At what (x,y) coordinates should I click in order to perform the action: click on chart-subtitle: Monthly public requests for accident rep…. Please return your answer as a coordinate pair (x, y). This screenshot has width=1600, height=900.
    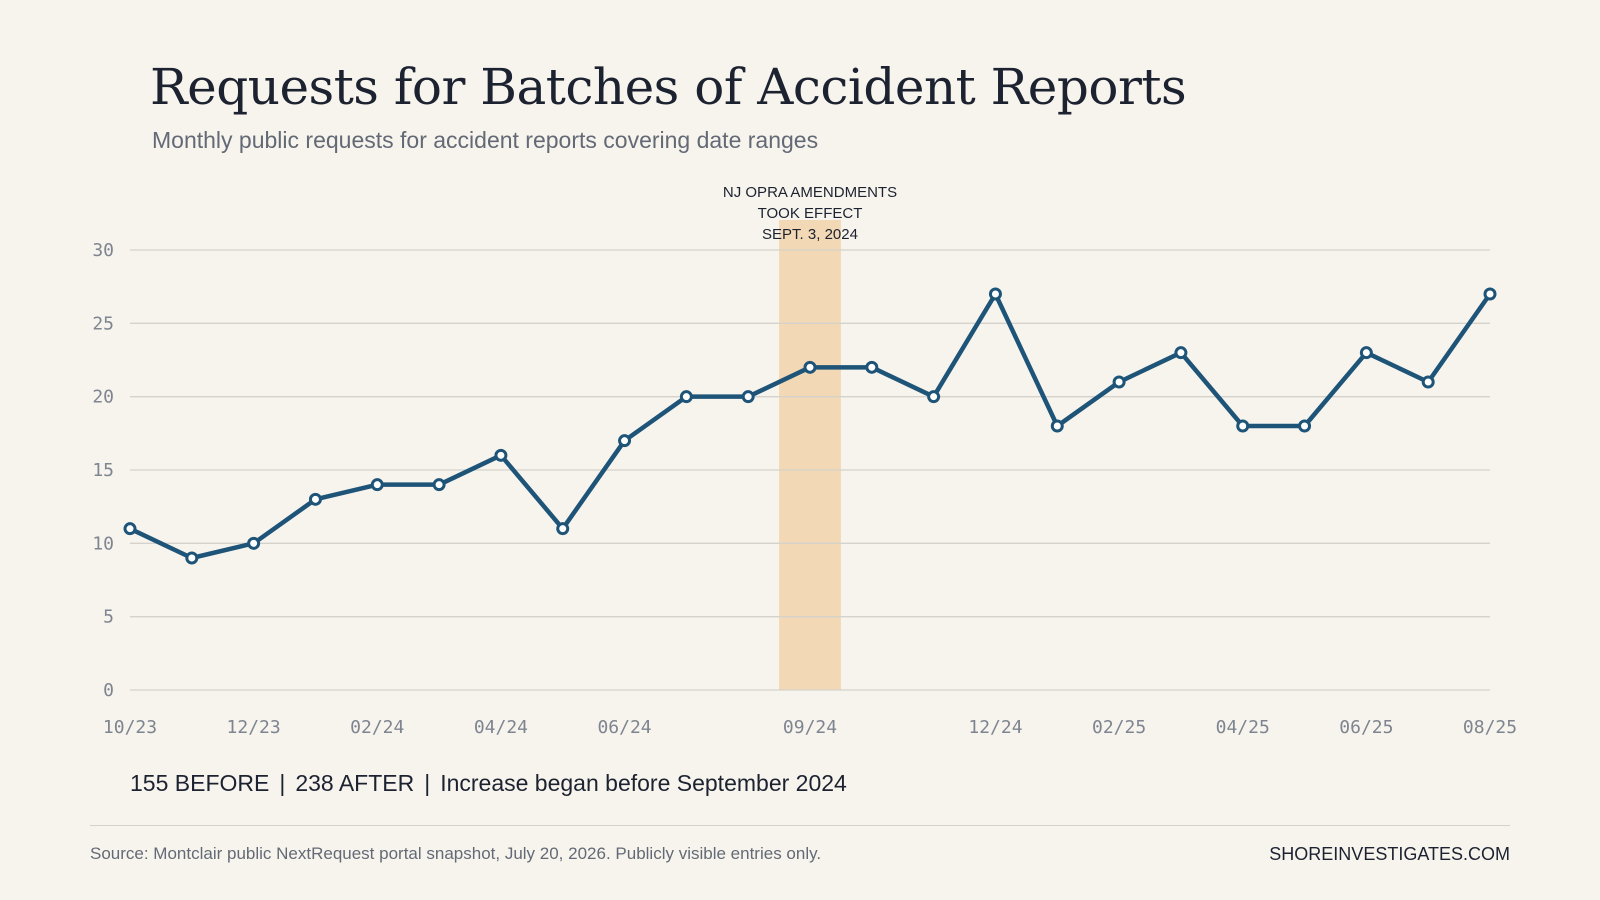
    Looking at the image, I should click on (485, 140).